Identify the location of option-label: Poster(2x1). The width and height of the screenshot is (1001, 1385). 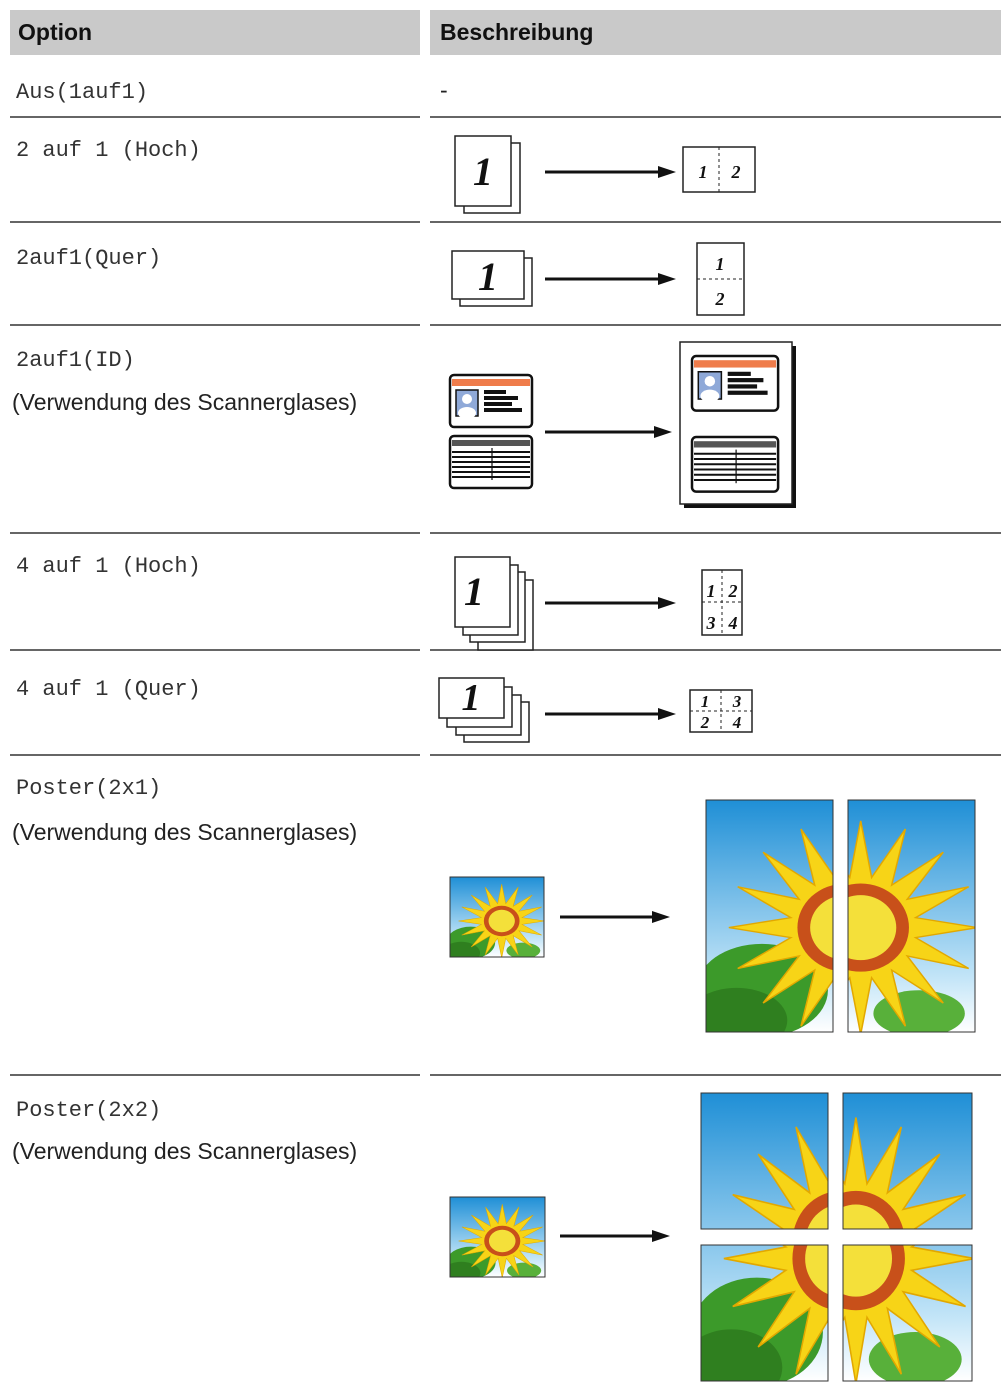
(88, 788).